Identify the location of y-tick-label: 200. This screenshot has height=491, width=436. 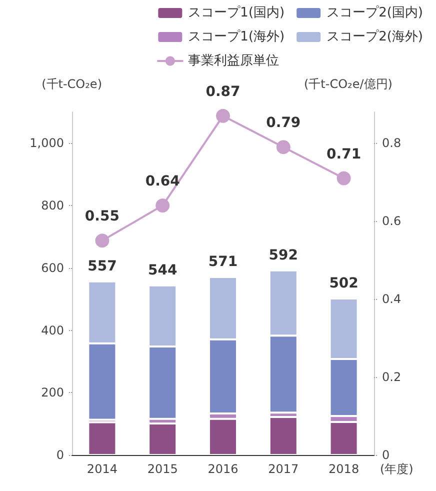
(52, 393).